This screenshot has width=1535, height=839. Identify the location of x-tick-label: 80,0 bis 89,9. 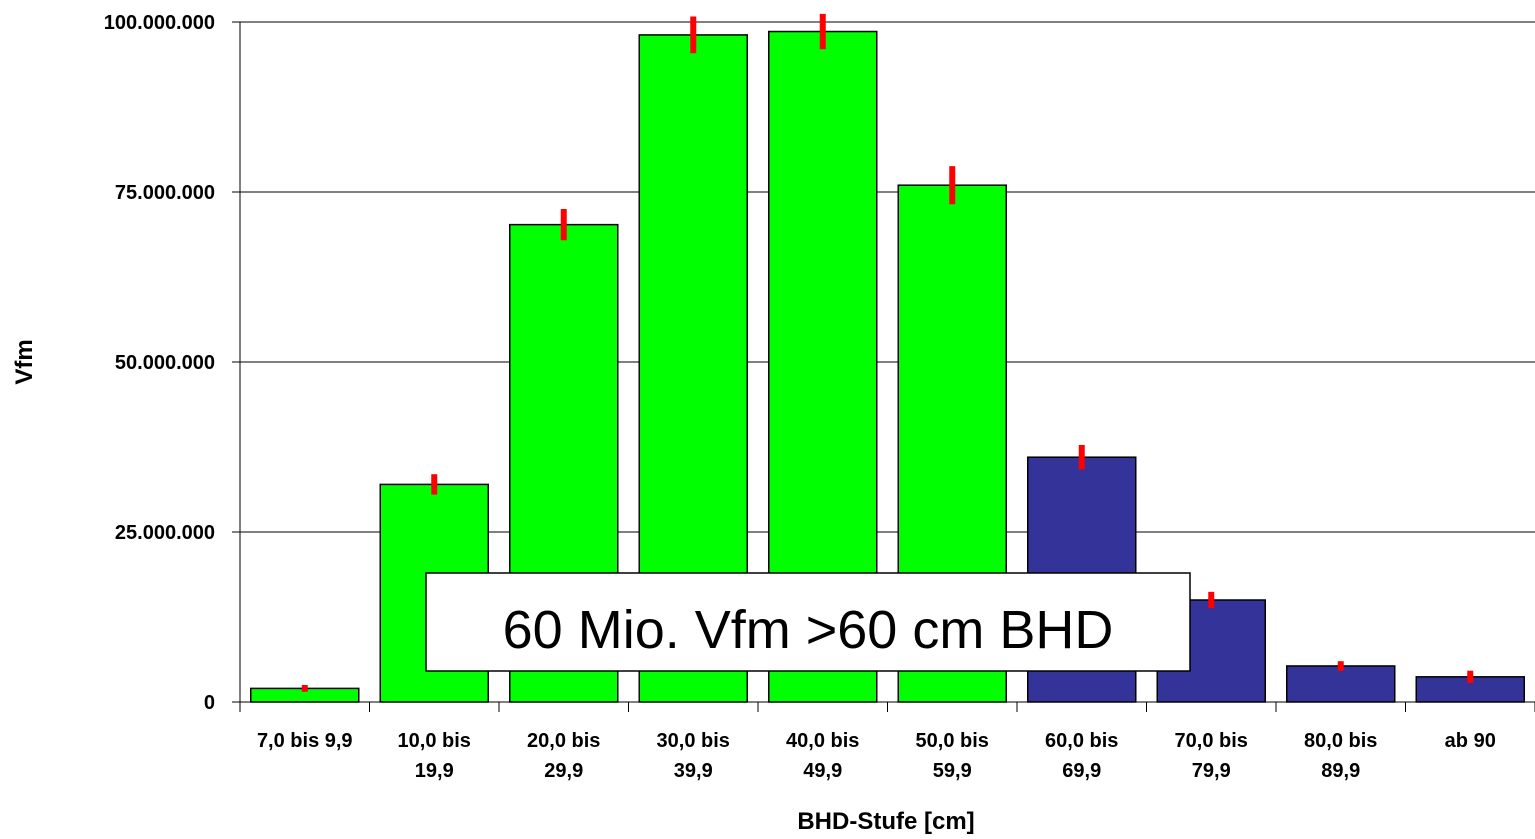
(1340, 756).